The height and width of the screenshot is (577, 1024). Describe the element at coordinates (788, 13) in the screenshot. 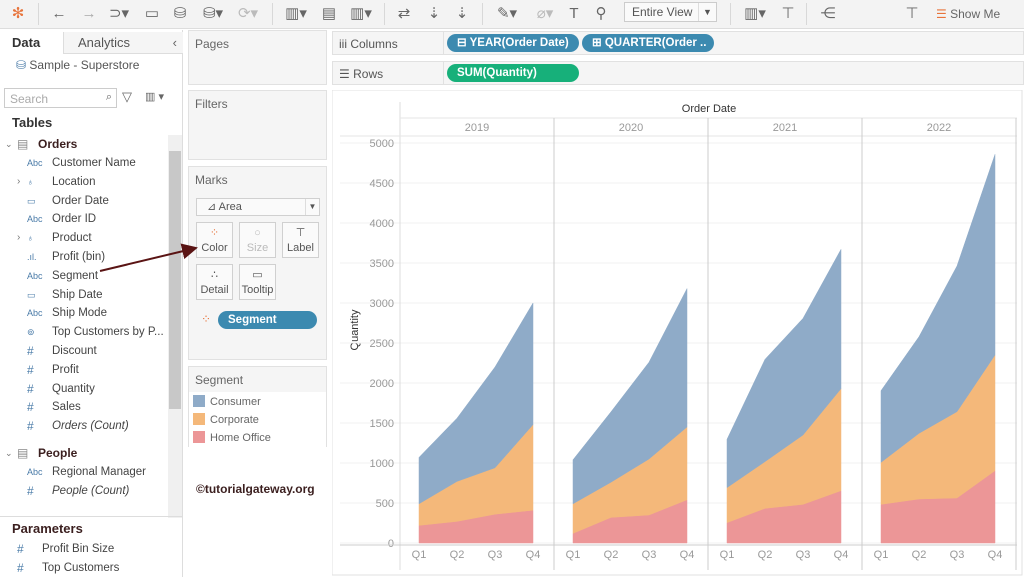

I see `presentation-icon: ⊤` at that location.